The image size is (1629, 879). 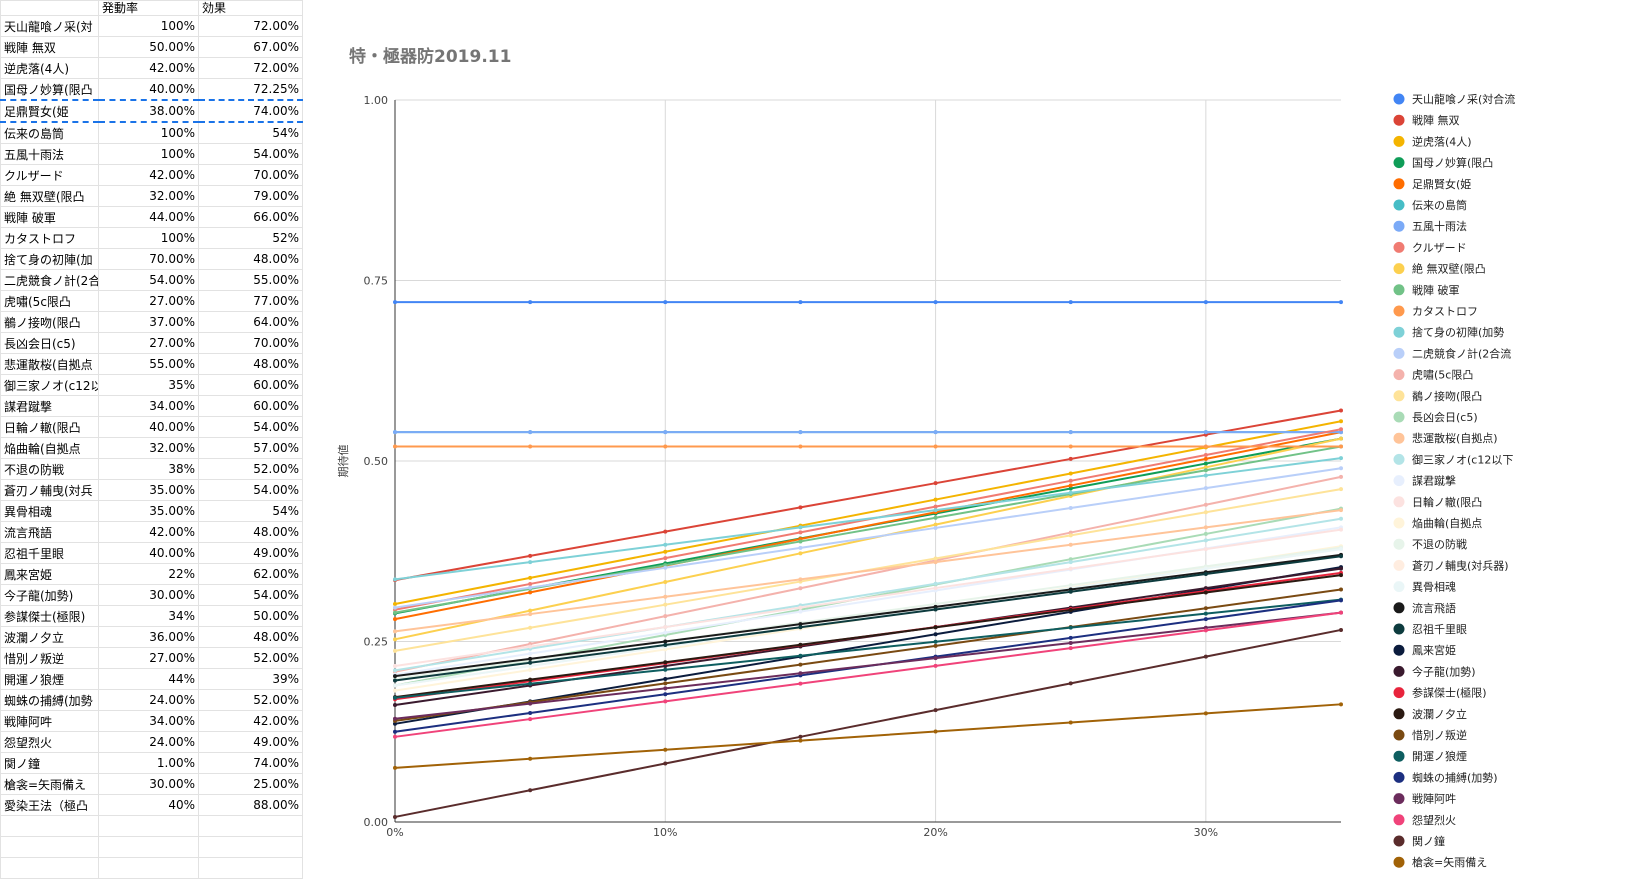 What do you see at coordinates (250, 364) in the screenshot?
I see `cell-effect: 48.00%` at bounding box center [250, 364].